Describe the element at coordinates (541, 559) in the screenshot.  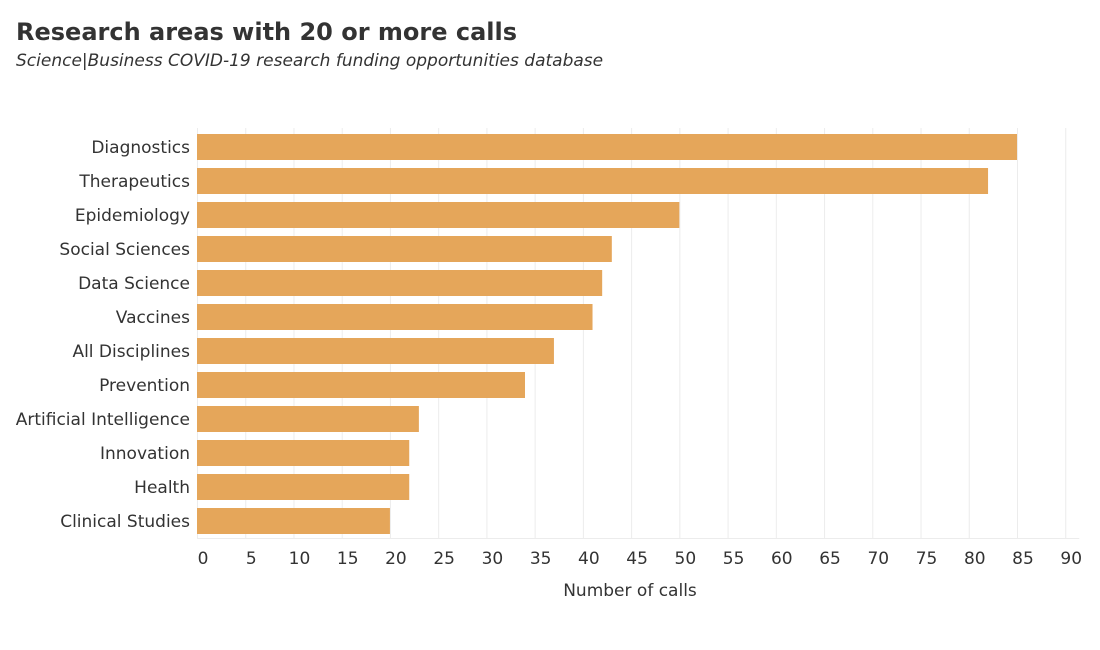
I see `x-tick-label: 35` at that location.